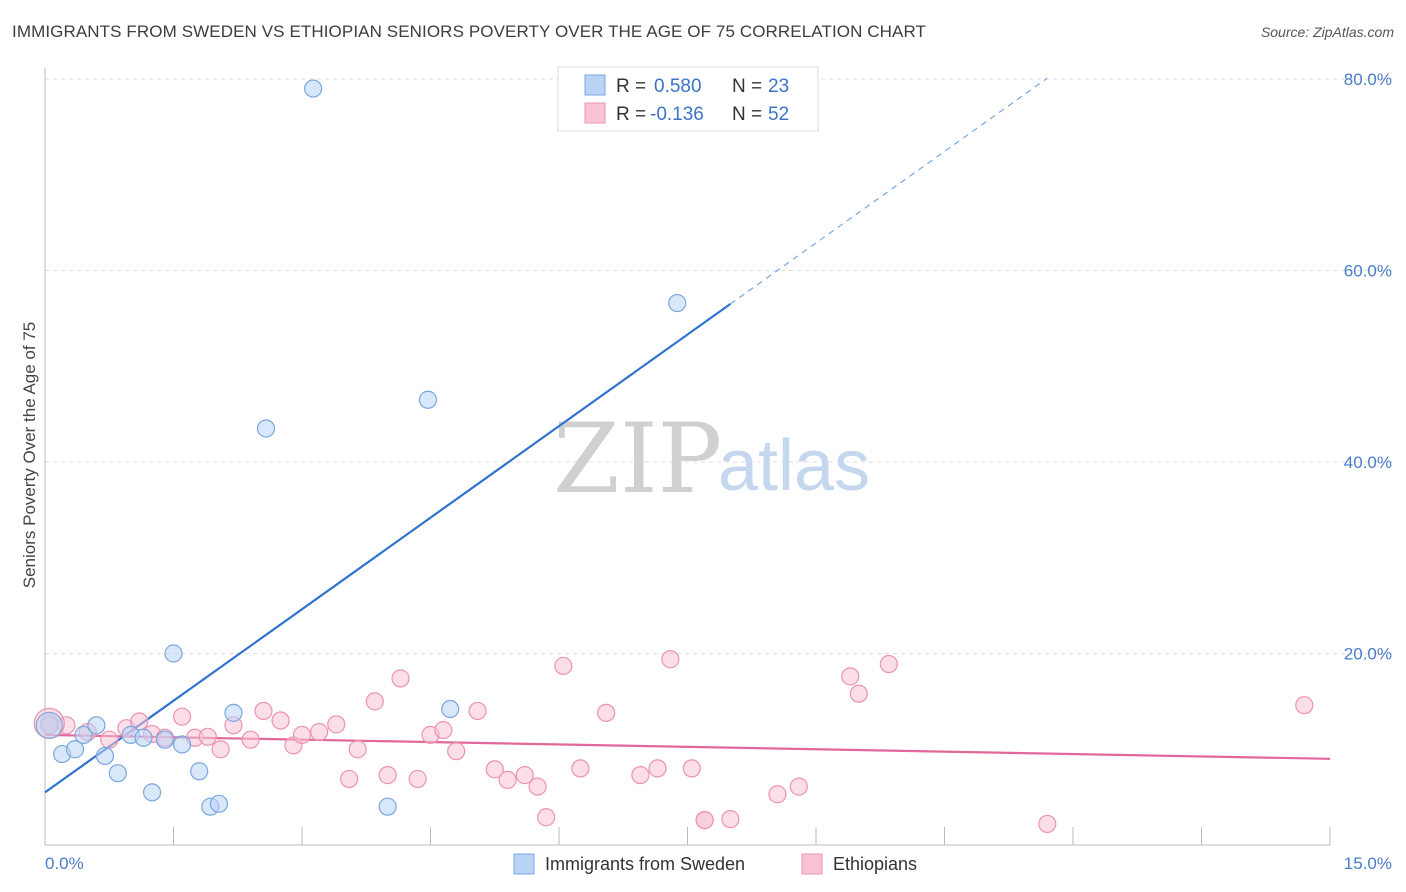 This screenshot has height=892, width=1406. I want to click on correlation-legend: R = 0.580 N = 23 R = -0.136 N = 52, so click(688, 99).